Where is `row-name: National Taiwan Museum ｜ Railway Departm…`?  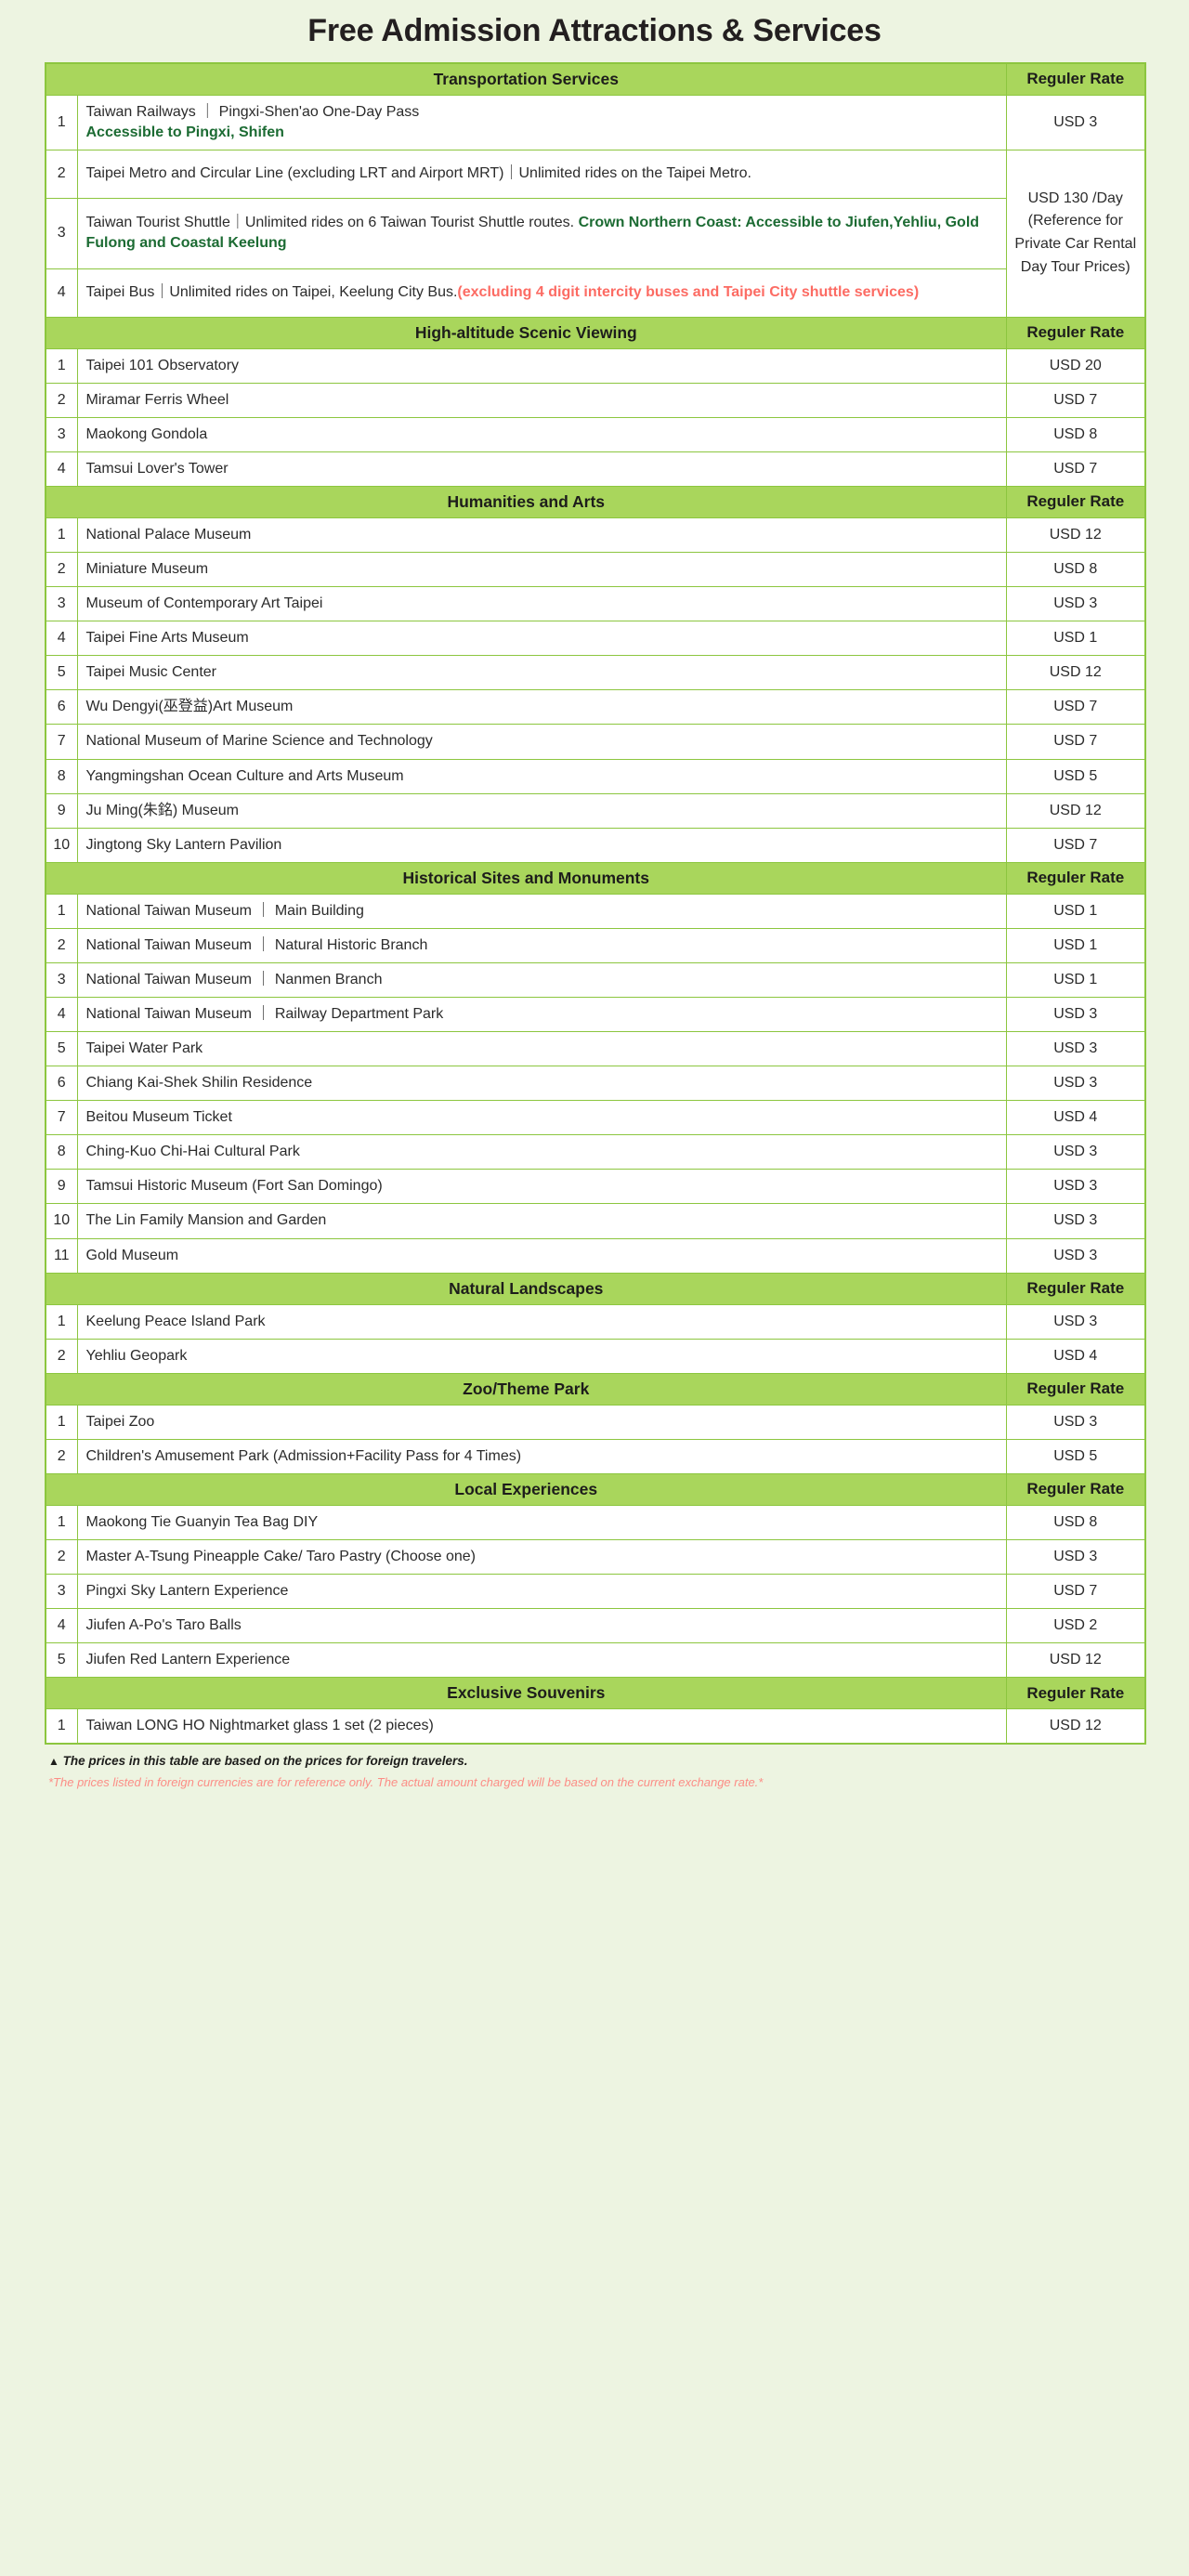 row-name: National Taiwan Museum ｜ Railway Departm… is located at coordinates (541, 1014).